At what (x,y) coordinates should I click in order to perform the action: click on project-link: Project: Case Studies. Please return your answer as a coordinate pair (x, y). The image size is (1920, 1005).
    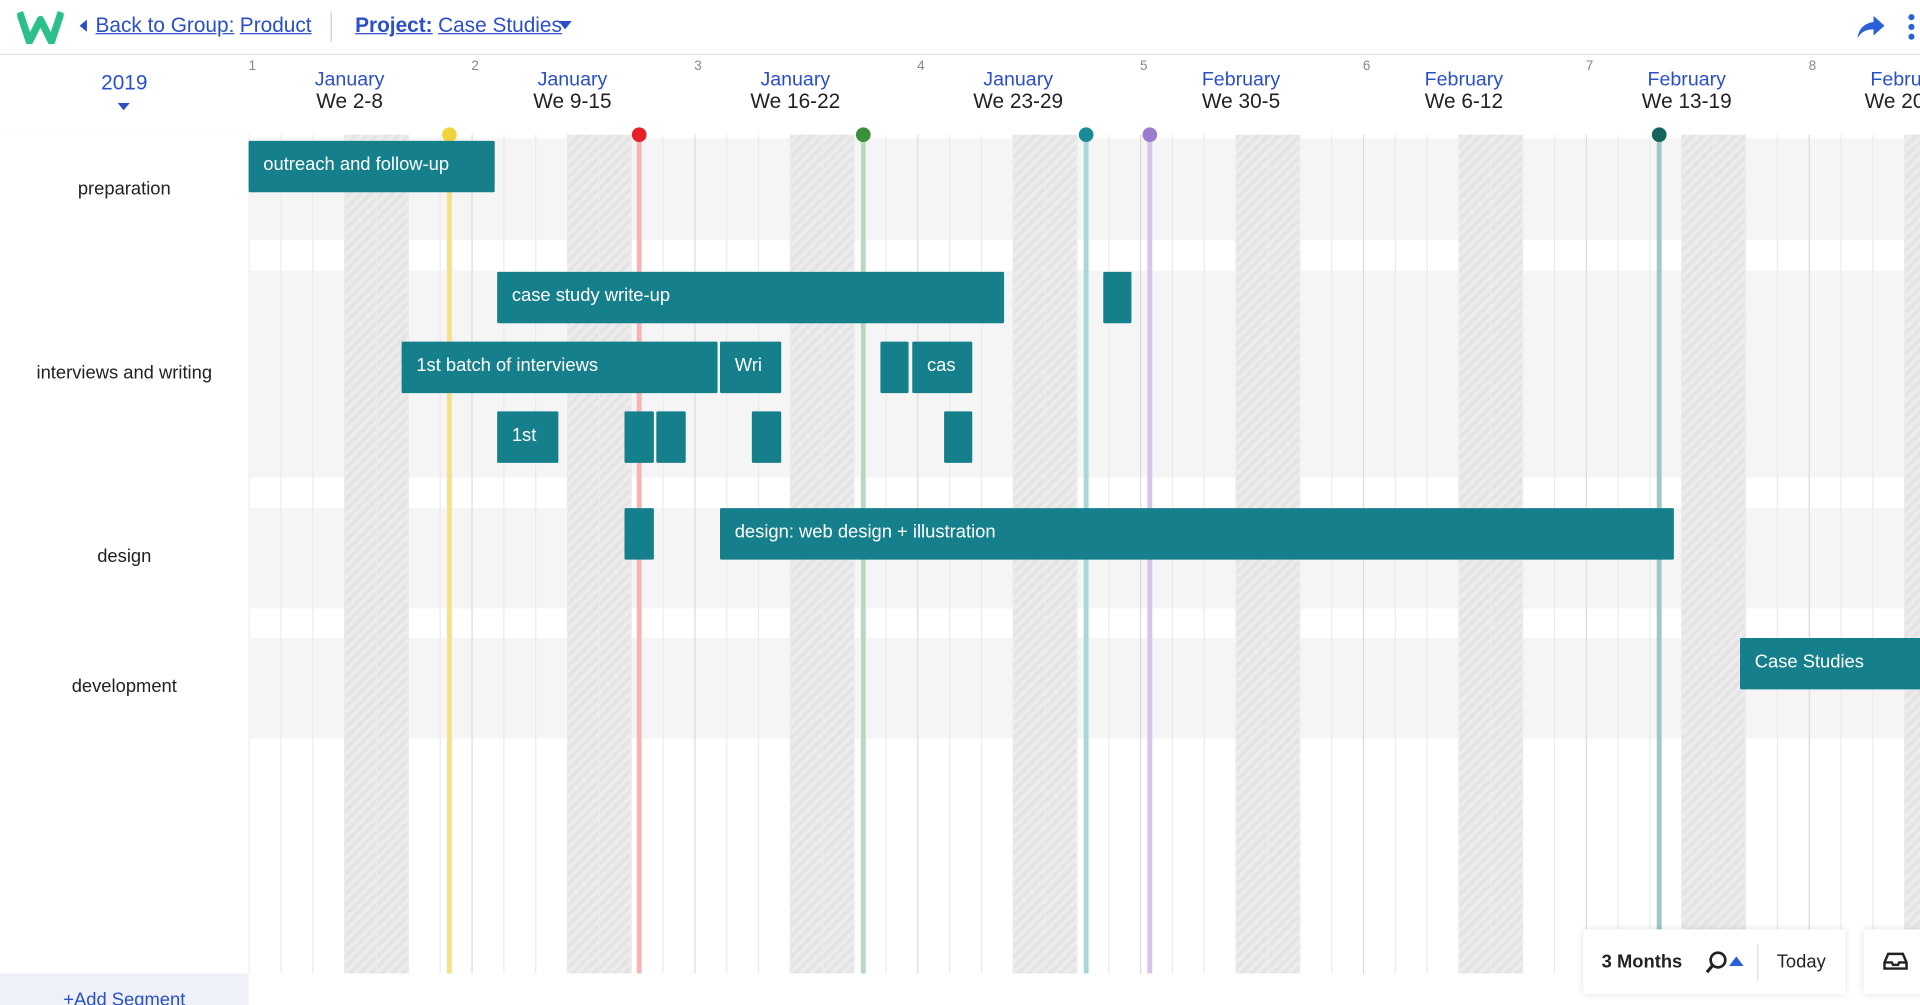
    Looking at the image, I should click on (458, 25).